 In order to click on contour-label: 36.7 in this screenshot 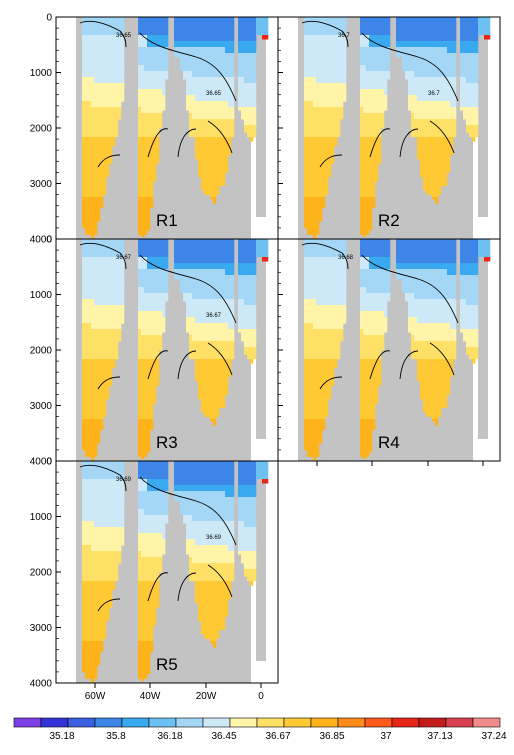, I will do `click(344, 36)`.